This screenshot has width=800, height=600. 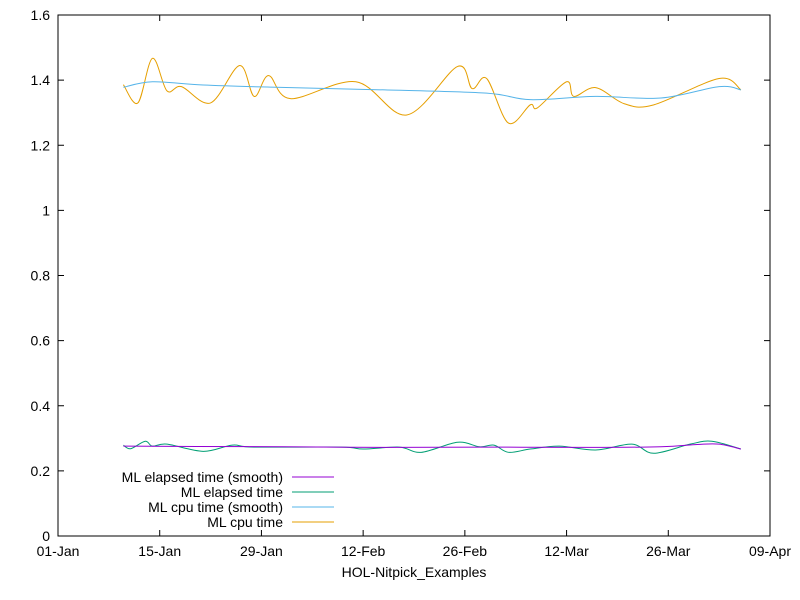 What do you see at coordinates (245, 522) in the screenshot?
I see `legend-label: ML cpu time` at bounding box center [245, 522].